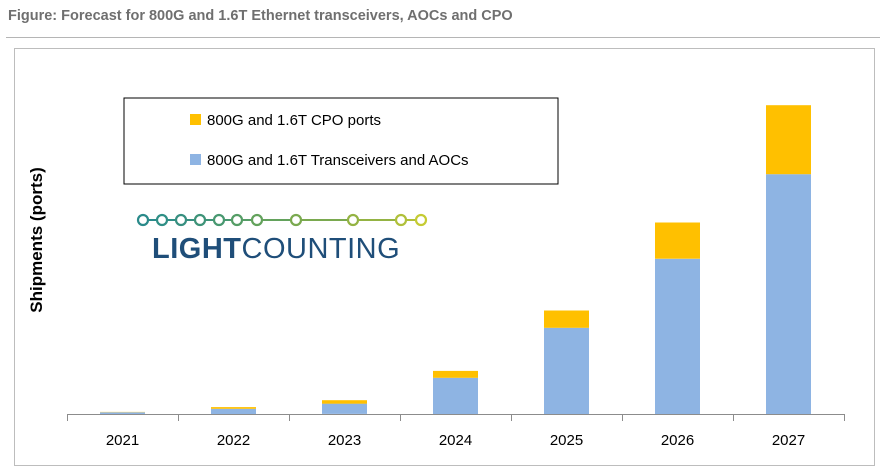 This screenshot has width=889, height=473. I want to click on legend-label-transceivers: 800G and 1.6T Transceivers and AOCs, so click(338, 160).